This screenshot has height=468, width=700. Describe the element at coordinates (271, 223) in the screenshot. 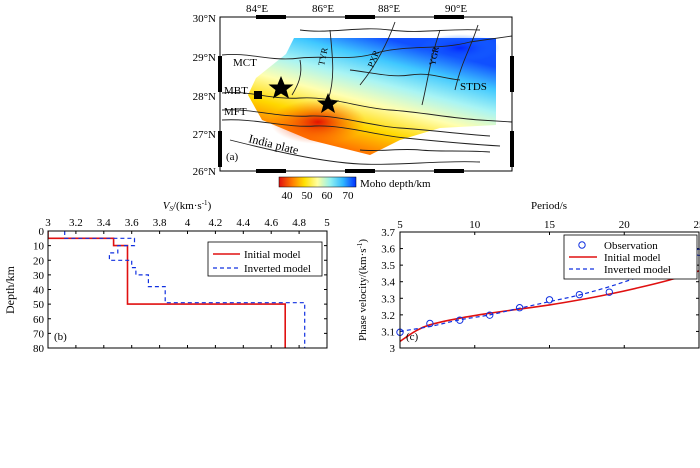

I see `b-xtick-label: 4.6` at that location.